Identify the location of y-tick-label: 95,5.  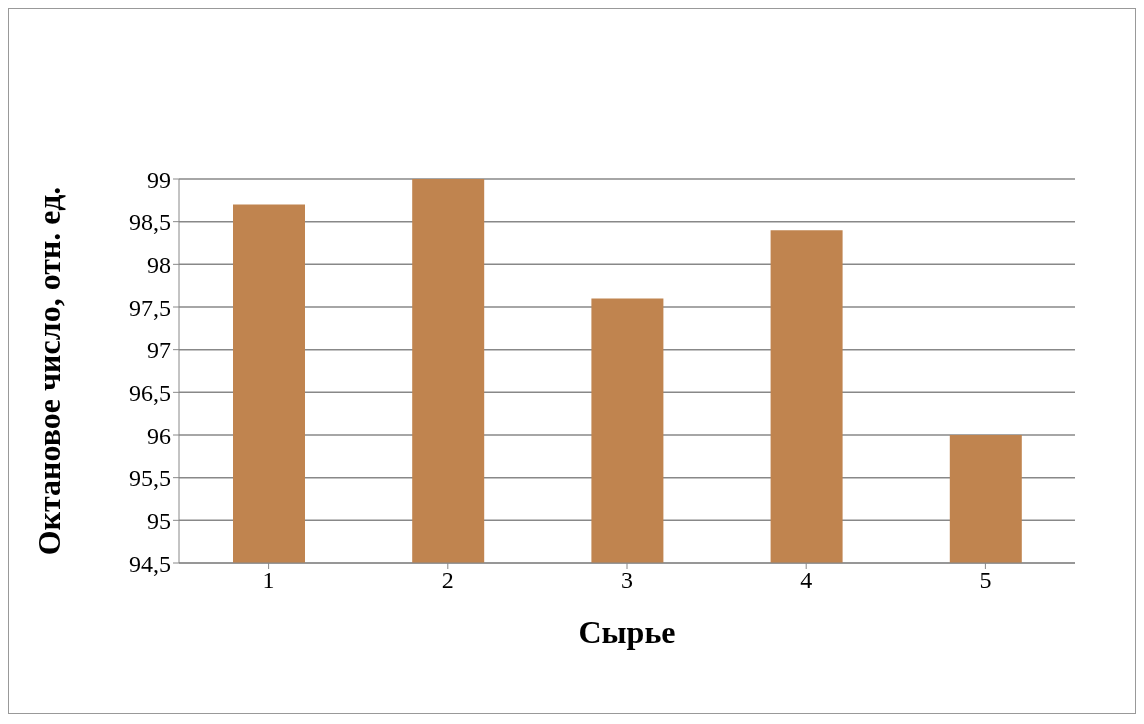
(150, 478).